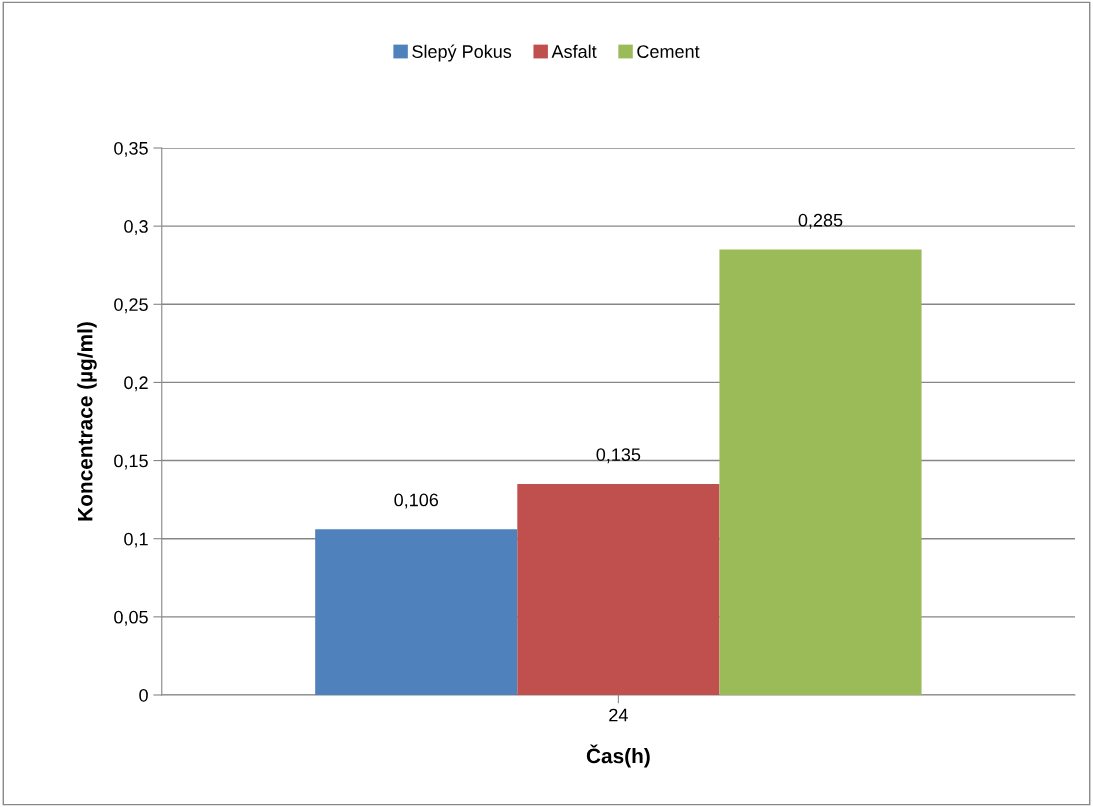  What do you see at coordinates (143, 695) in the screenshot?
I see `y-tick-label: 0` at bounding box center [143, 695].